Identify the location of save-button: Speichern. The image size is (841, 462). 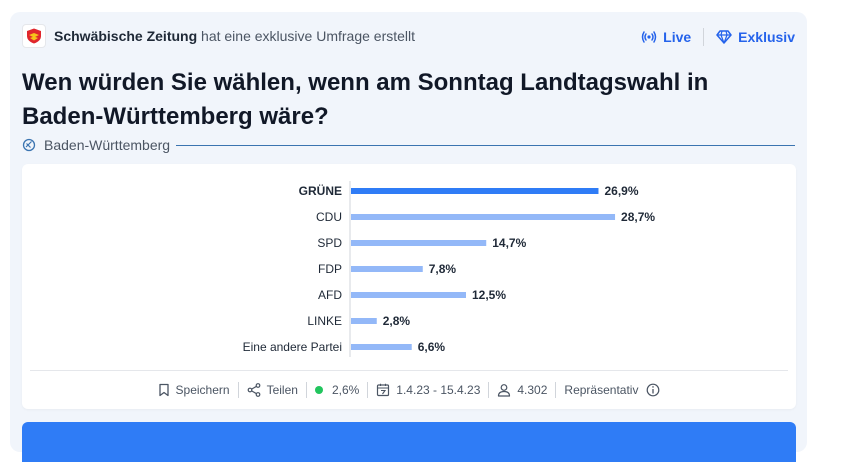
(194, 390).